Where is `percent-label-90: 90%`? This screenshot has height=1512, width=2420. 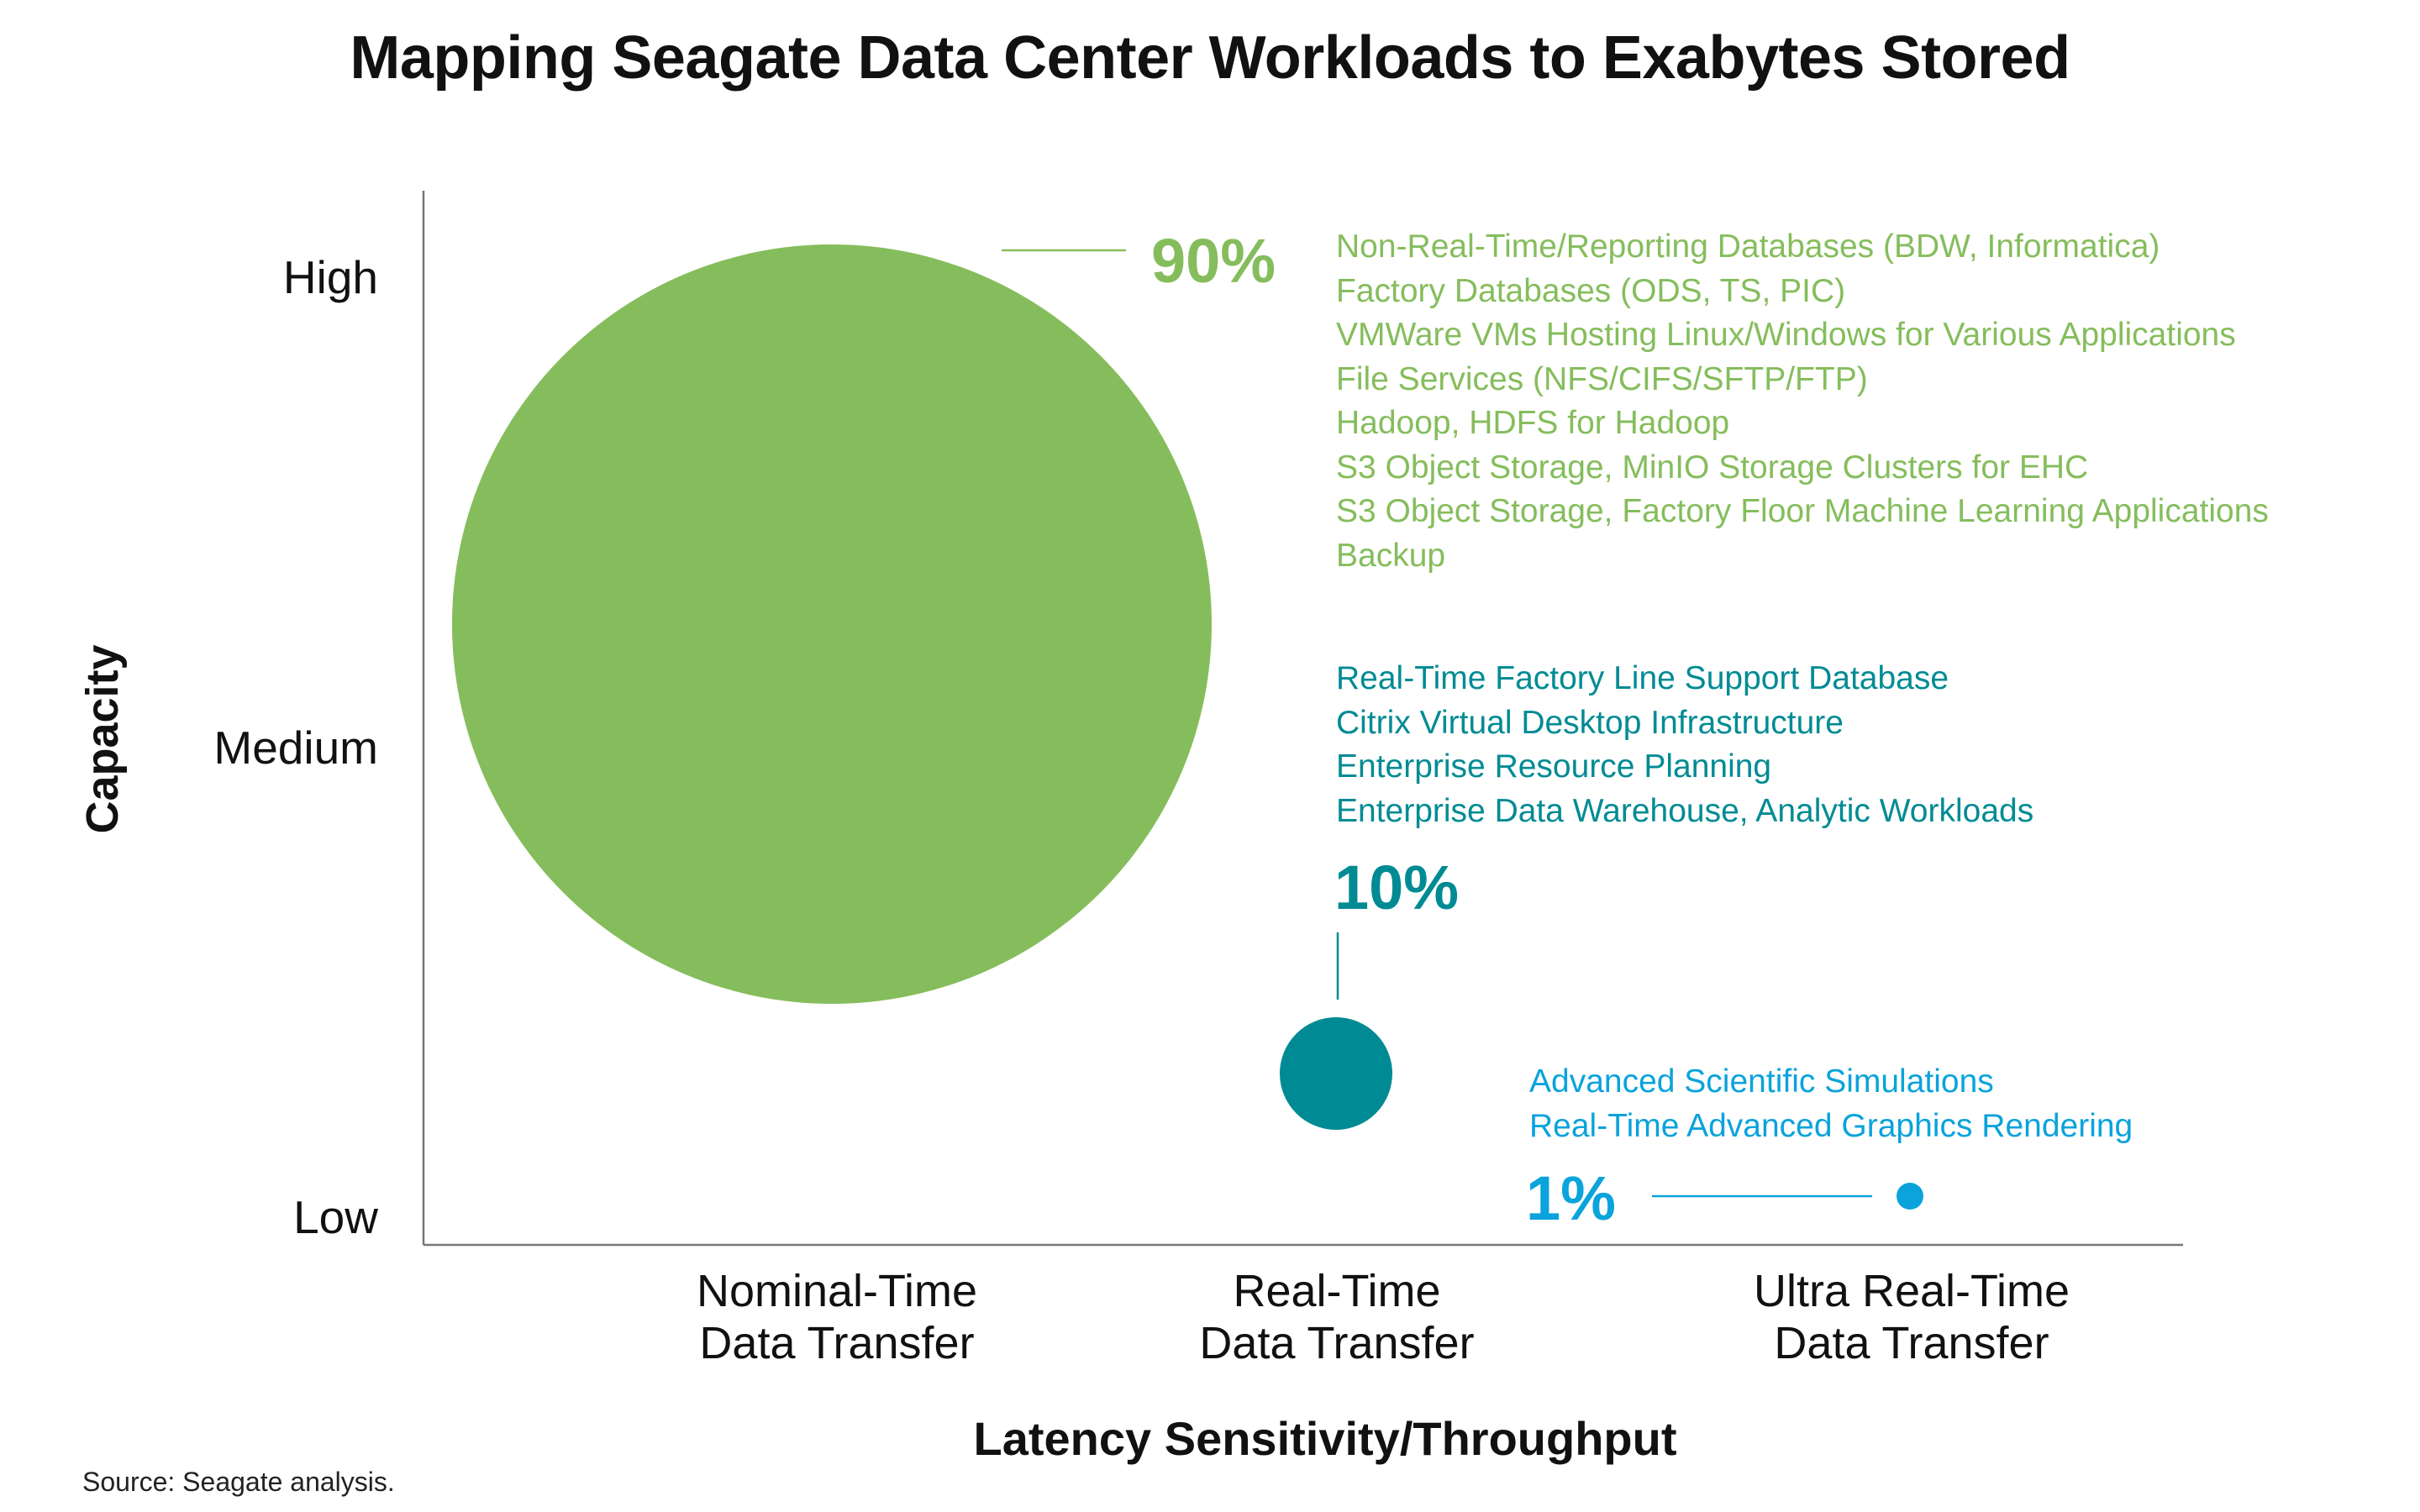 percent-label-90: 90% is located at coordinates (1213, 261).